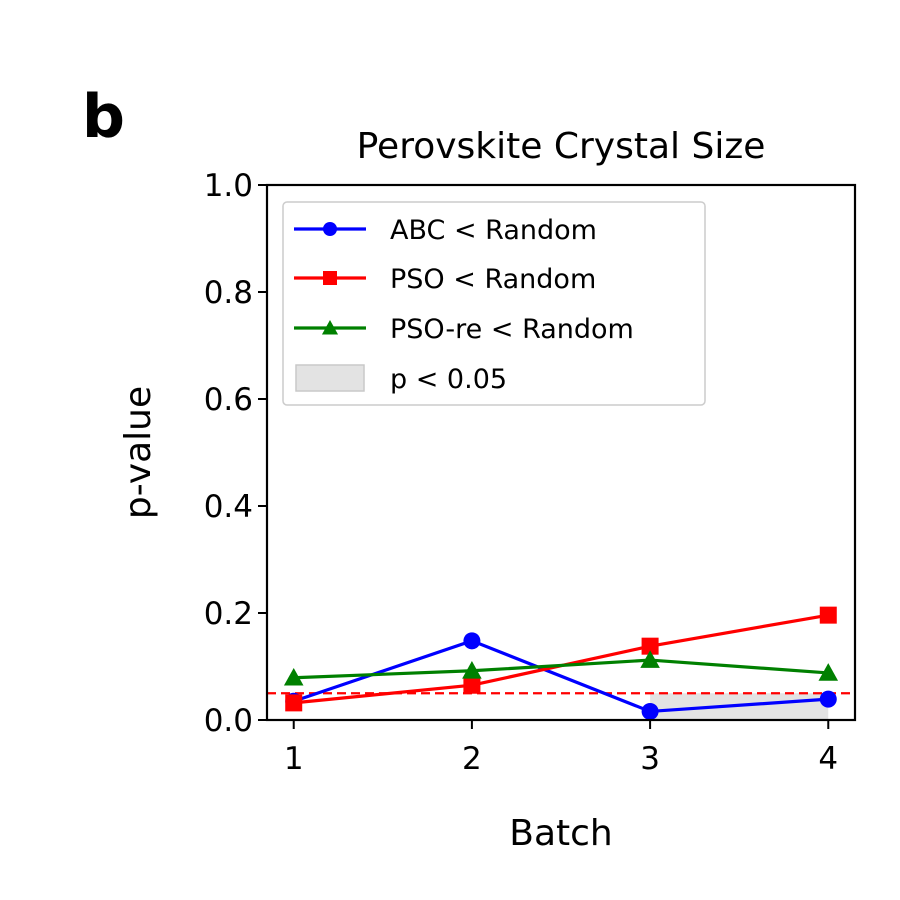 The height and width of the screenshot is (900, 900). I want to click on y-tick-label: 0.4, so click(228, 507).